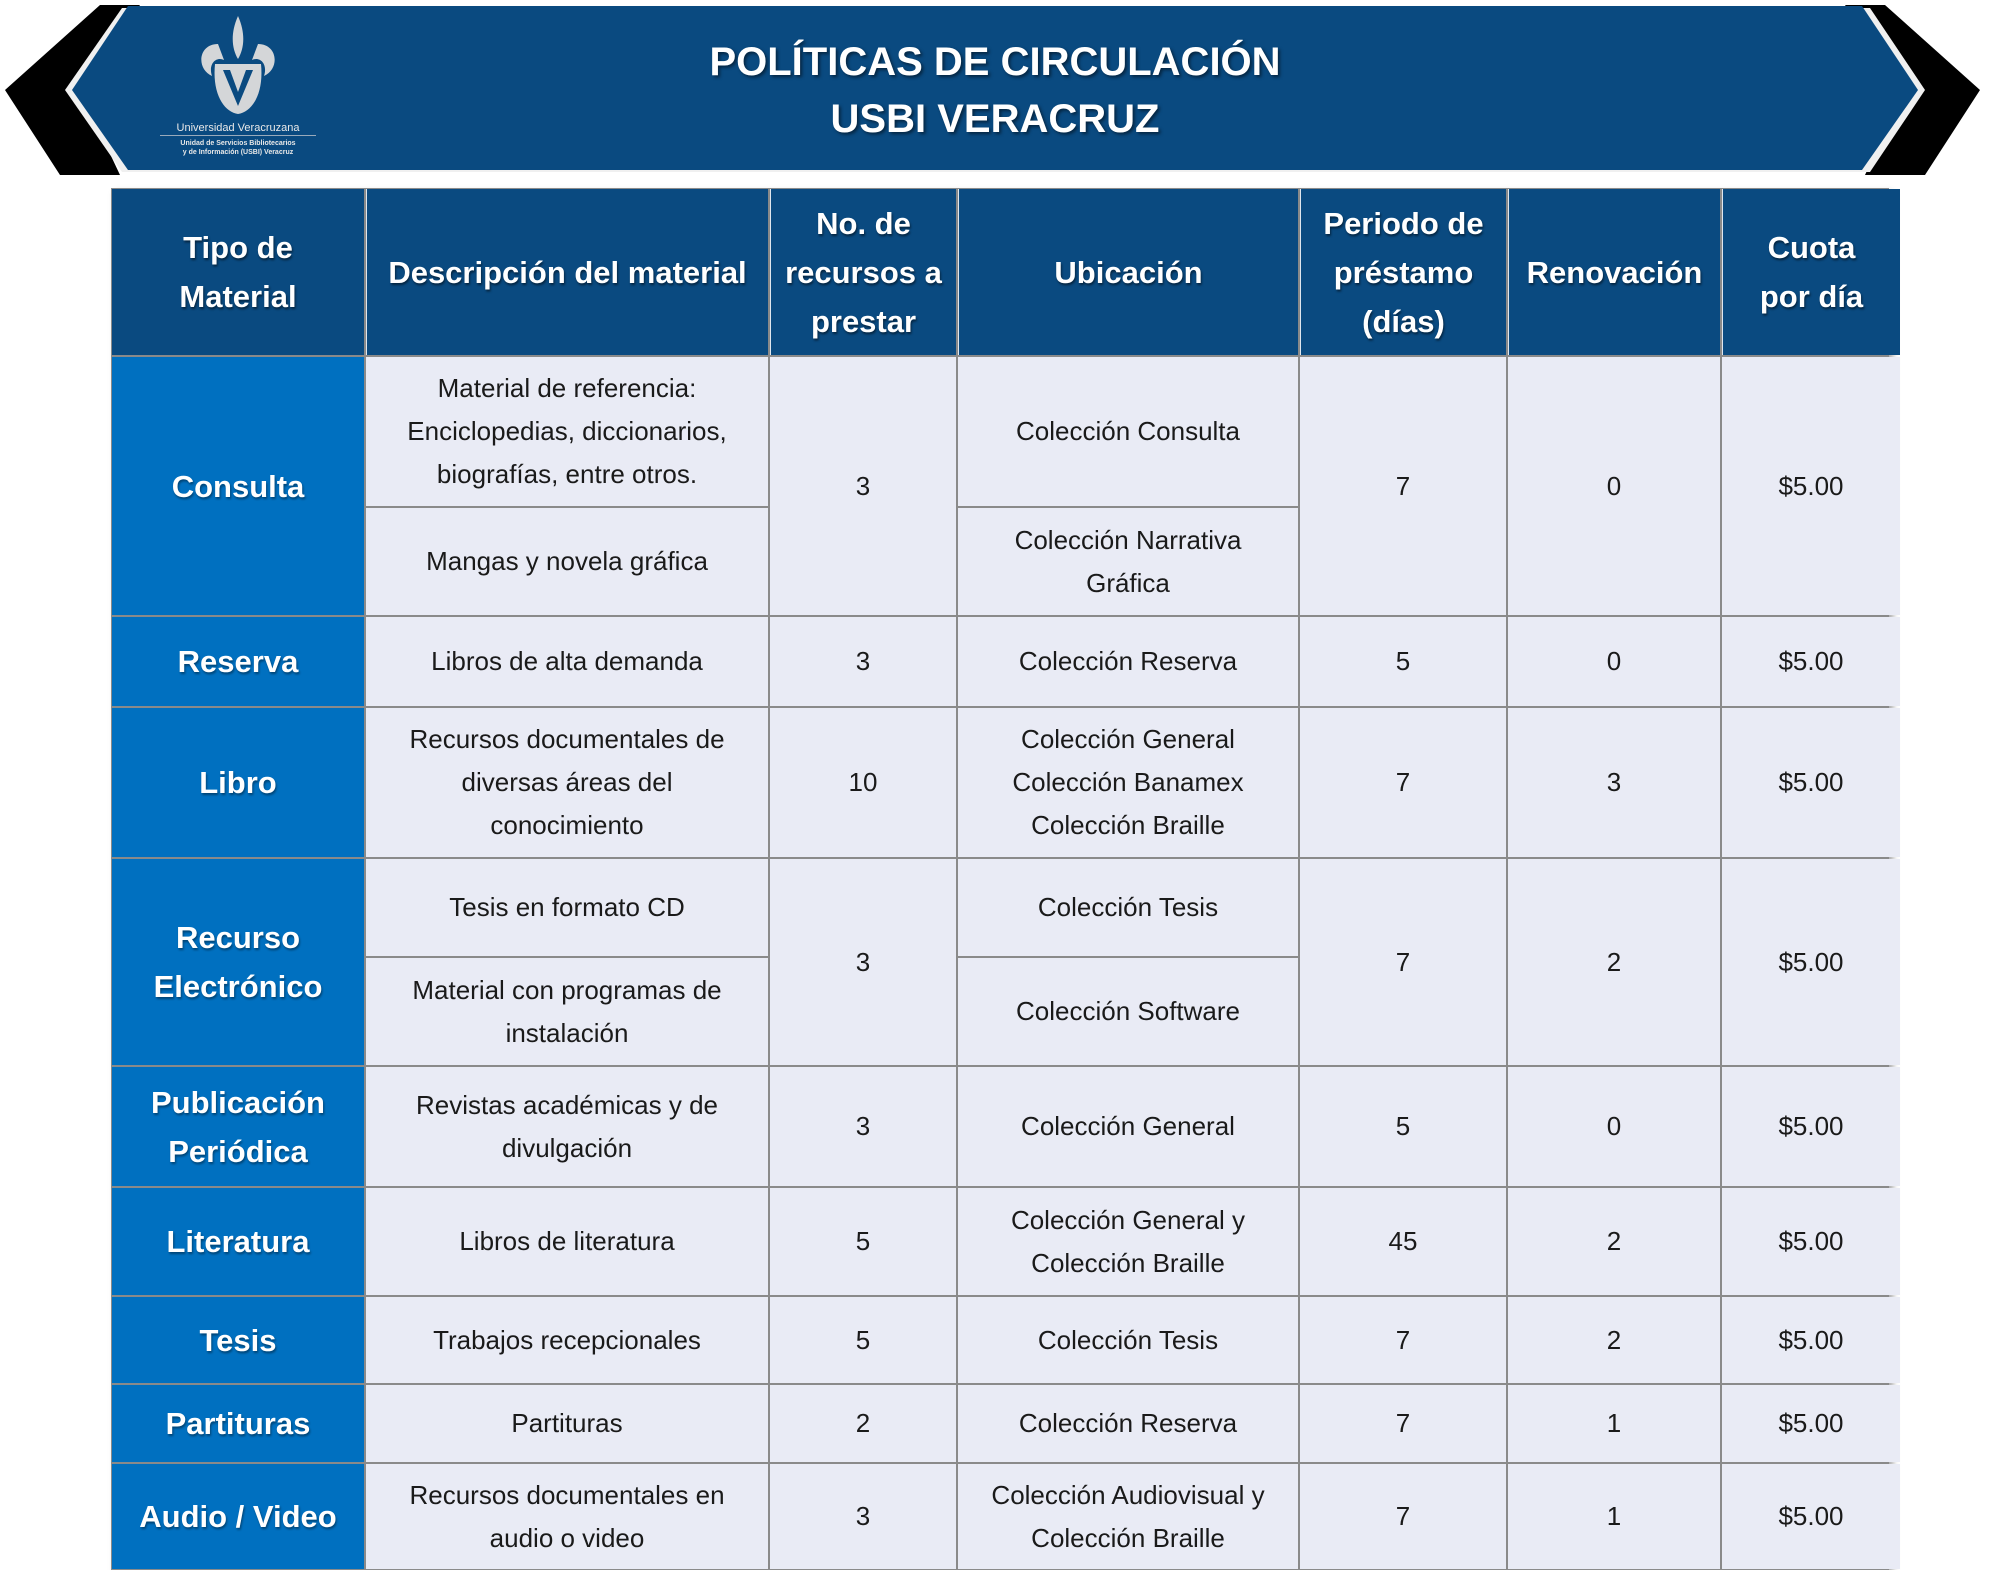  I want to click on ubicacion-cell: Colección Software, so click(1128, 1011).